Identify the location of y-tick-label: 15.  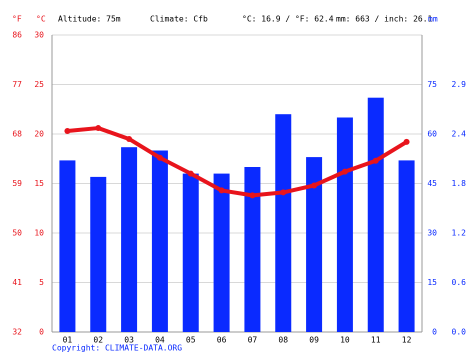
(39, 183).